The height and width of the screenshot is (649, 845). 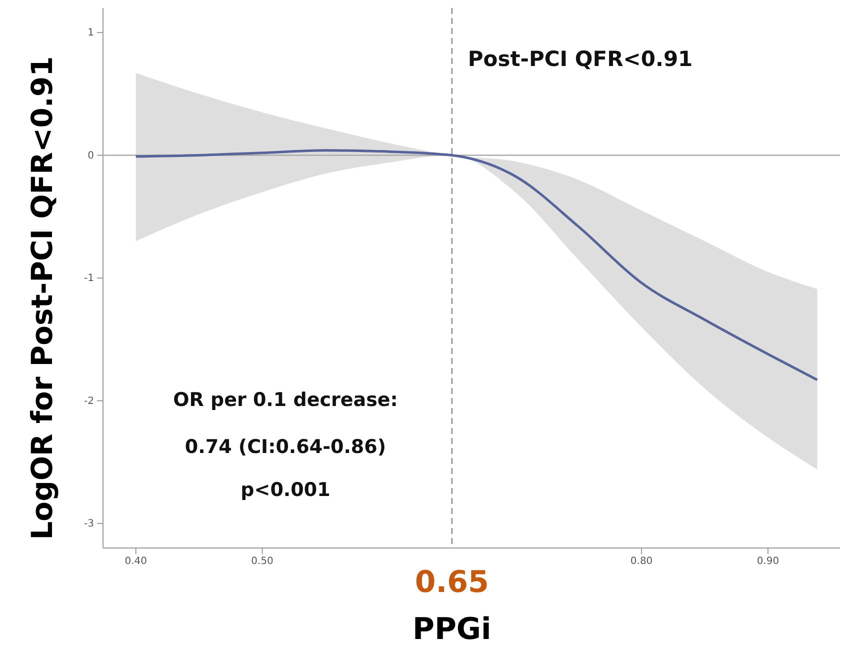 What do you see at coordinates (285, 400) in the screenshot?
I see `annotation: OR per 0.1 decrease:` at bounding box center [285, 400].